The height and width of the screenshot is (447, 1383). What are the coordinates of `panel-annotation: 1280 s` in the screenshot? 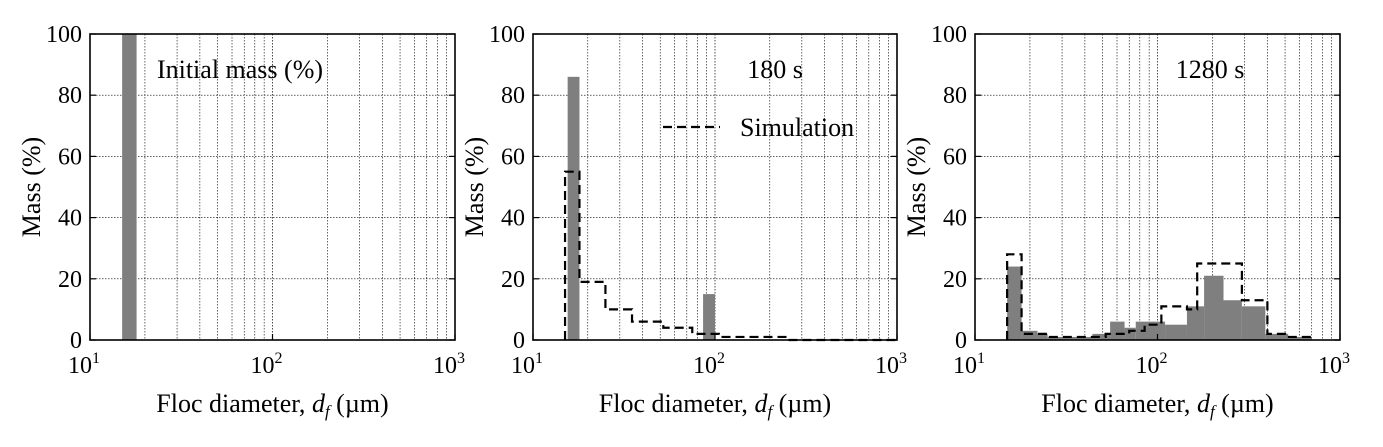 It's located at (1210, 69).